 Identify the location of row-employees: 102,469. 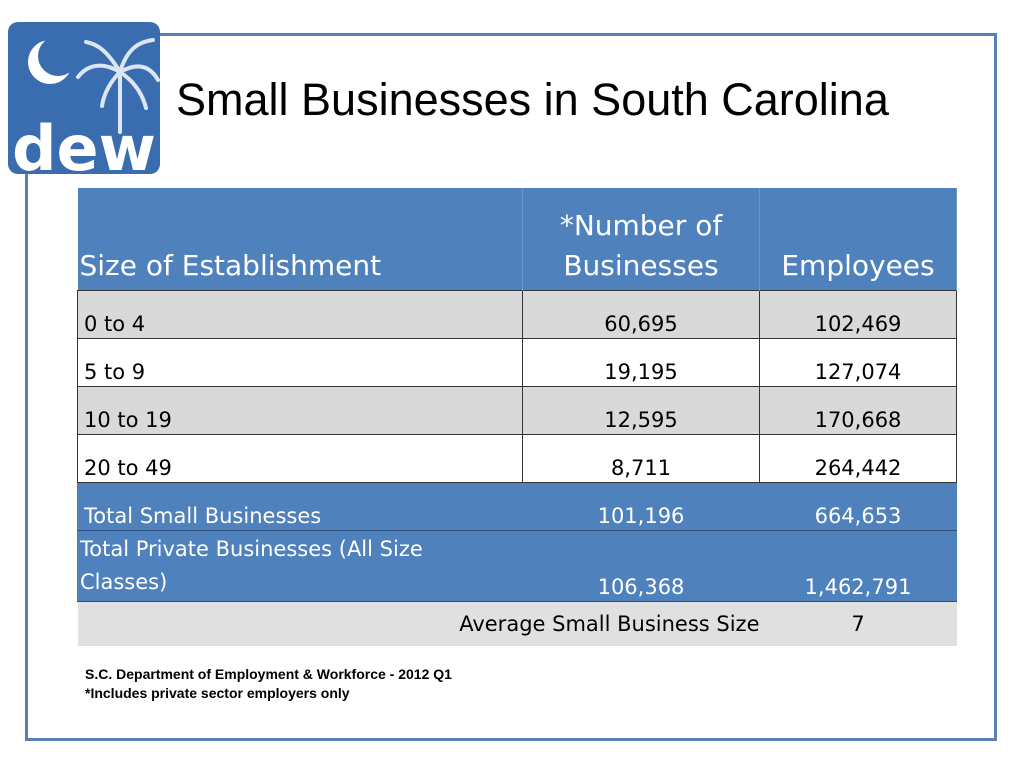
(858, 314).